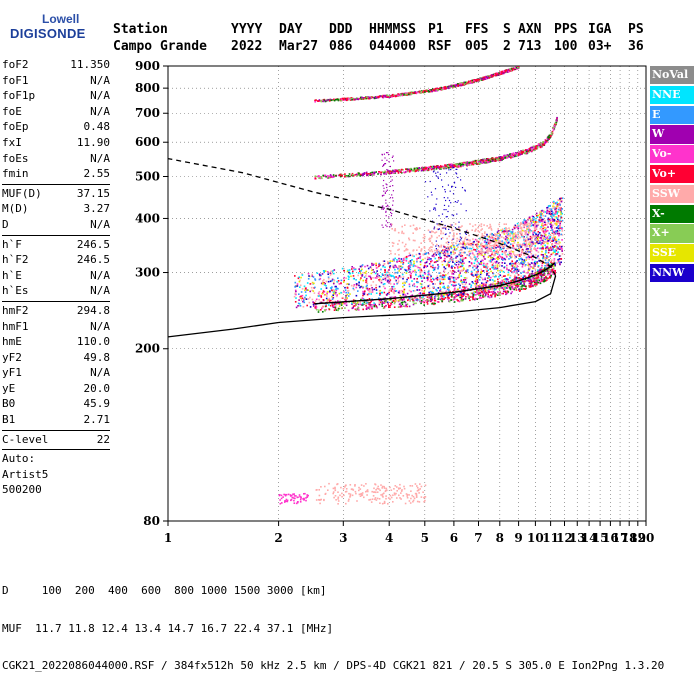  Describe the element at coordinates (454, 538) in the screenshot. I see `x-tick-label: 6` at that location.